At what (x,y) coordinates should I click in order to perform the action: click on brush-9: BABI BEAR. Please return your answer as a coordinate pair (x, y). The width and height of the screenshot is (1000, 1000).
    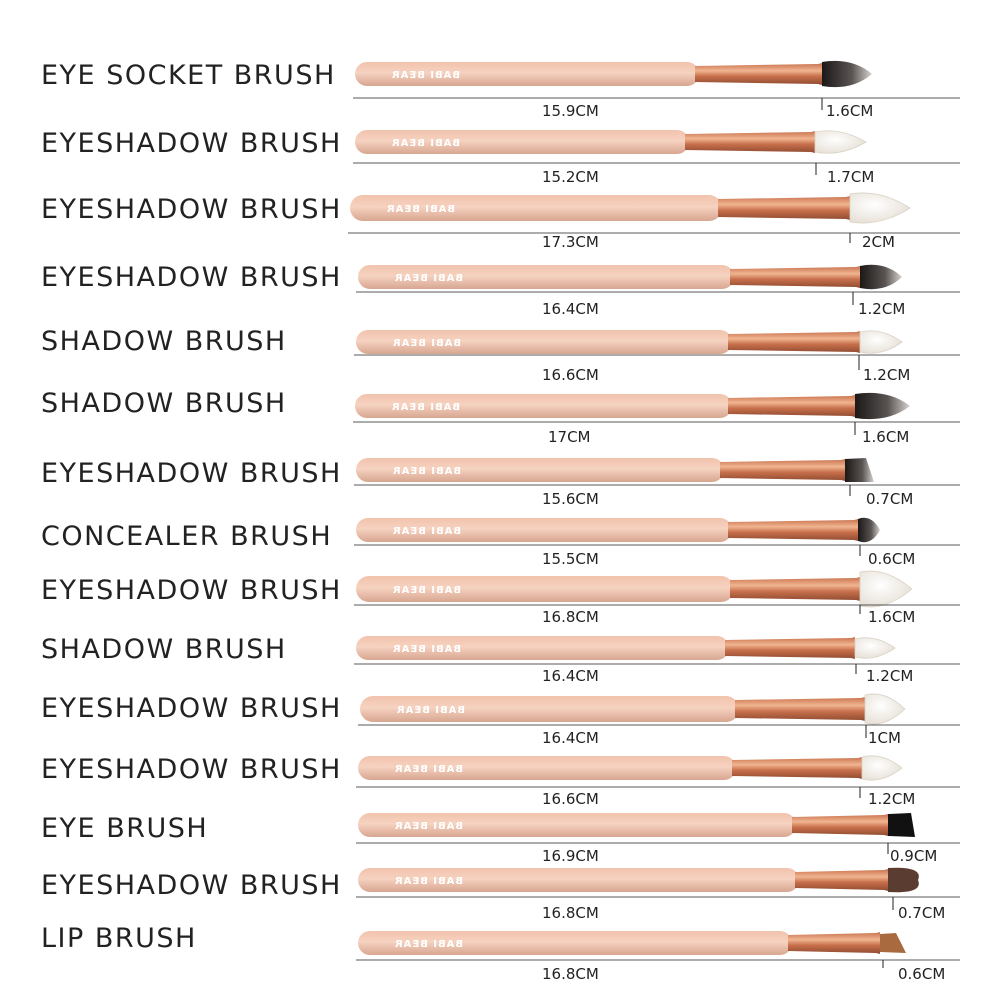
    Looking at the image, I should click on (657, 592).